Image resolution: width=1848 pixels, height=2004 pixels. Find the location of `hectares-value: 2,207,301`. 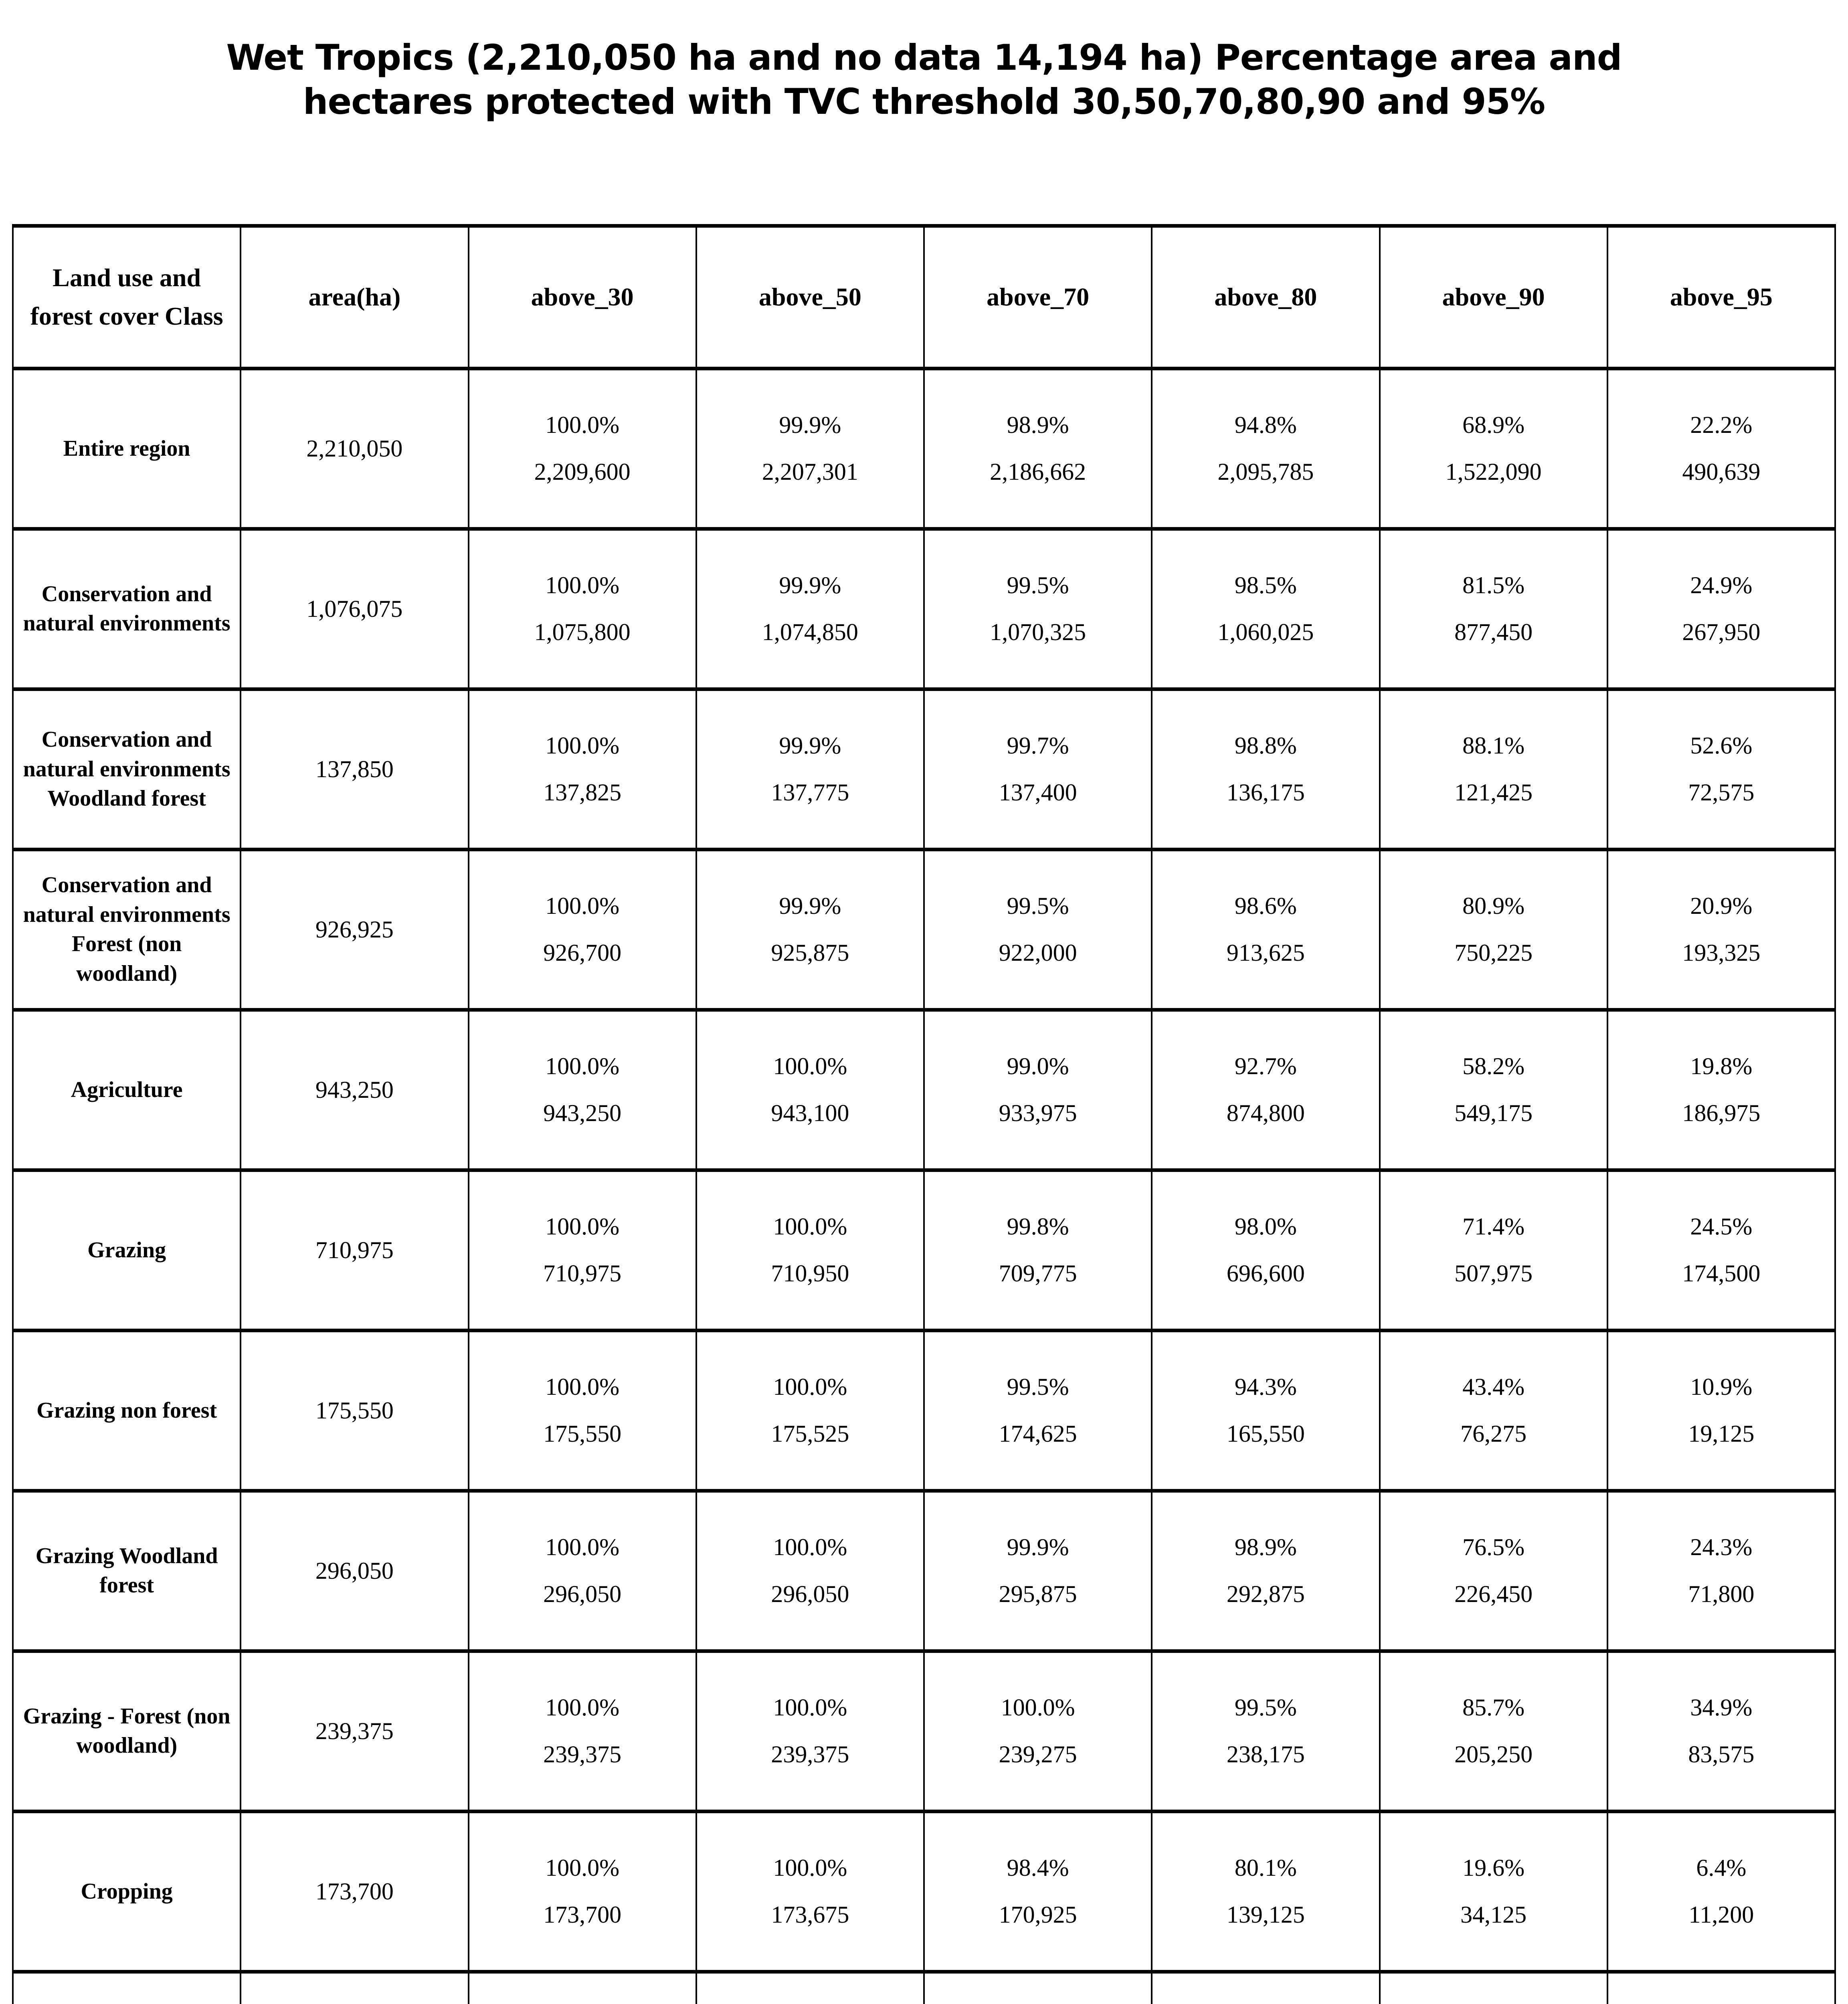

hectares-value: 2,207,301 is located at coordinates (810, 472).